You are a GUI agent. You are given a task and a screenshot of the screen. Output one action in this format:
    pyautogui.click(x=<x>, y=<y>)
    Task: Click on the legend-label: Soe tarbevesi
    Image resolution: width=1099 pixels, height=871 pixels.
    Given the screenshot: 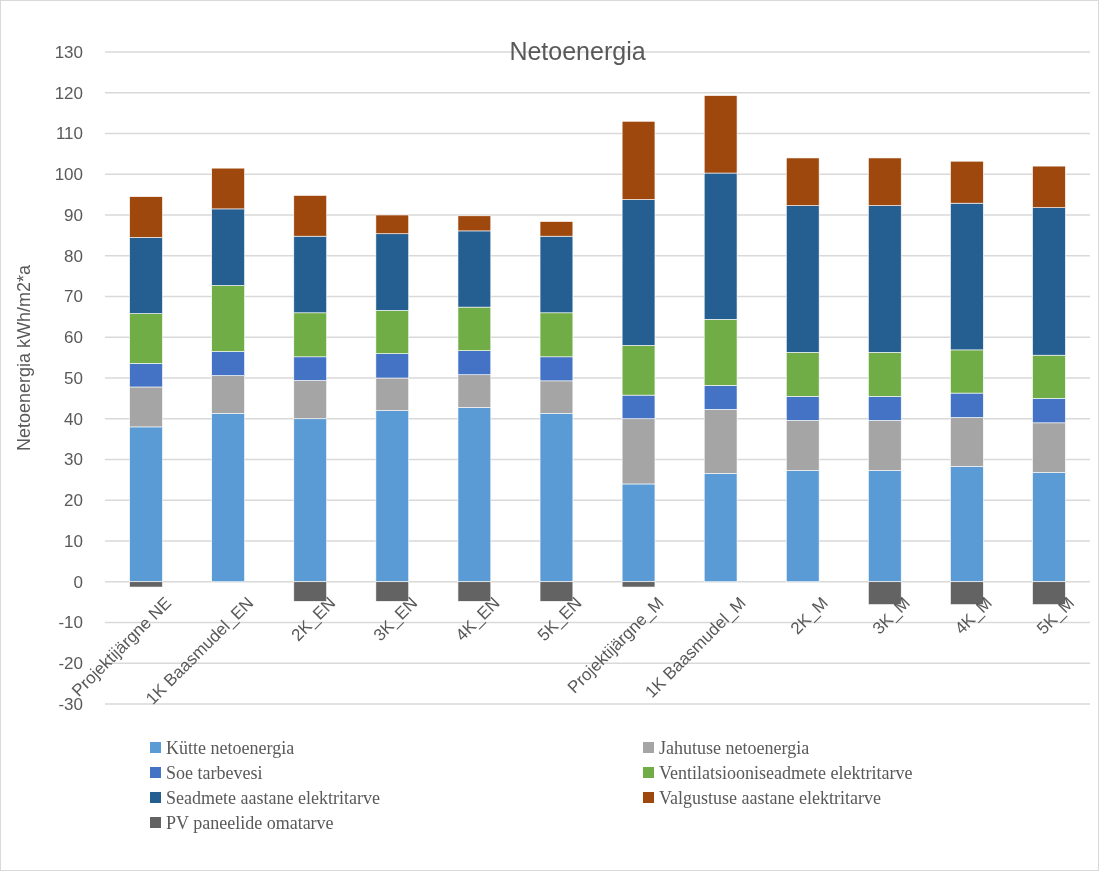 What is the action you would take?
    pyautogui.click(x=214, y=773)
    